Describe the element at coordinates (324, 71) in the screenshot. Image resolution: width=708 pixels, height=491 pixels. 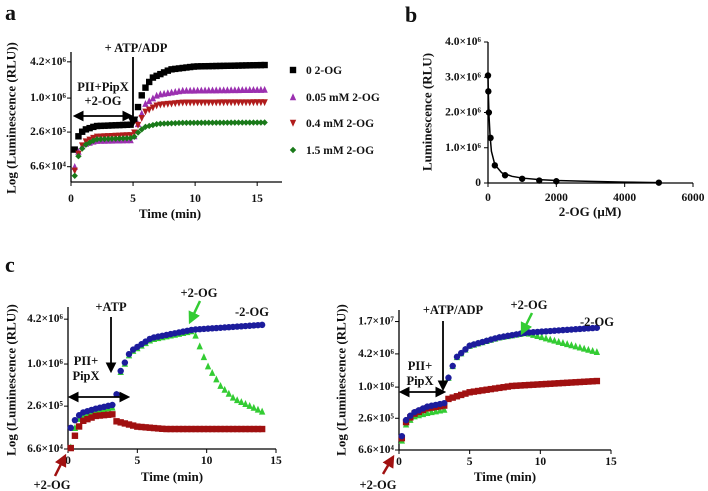
I see `legend-label: 0 2-OG` at that location.